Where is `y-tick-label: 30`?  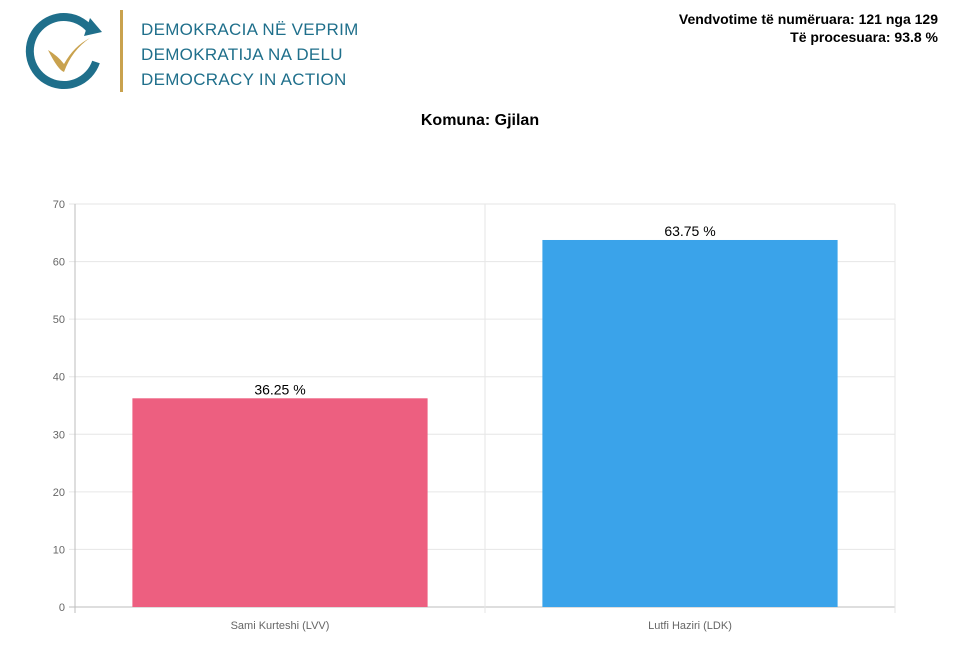 y-tick-label: 30 is located at coordinates (59, 435).